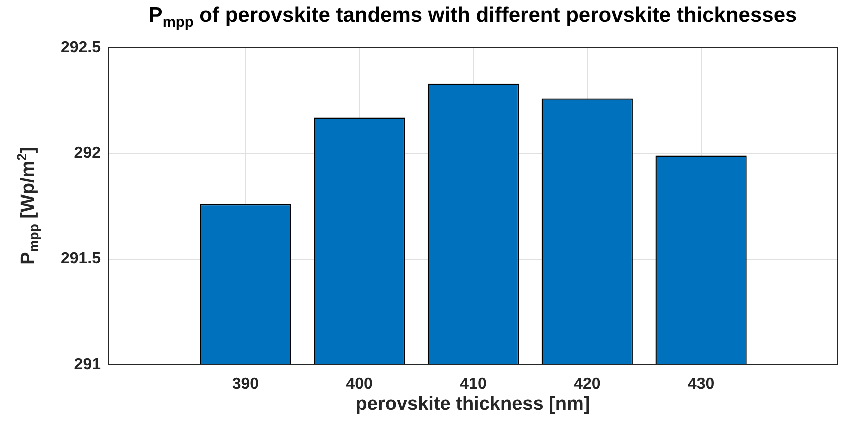  Describe the element at coordinates (701, 385) in the screenshot. I see `x-tick-label: 430` at that location.